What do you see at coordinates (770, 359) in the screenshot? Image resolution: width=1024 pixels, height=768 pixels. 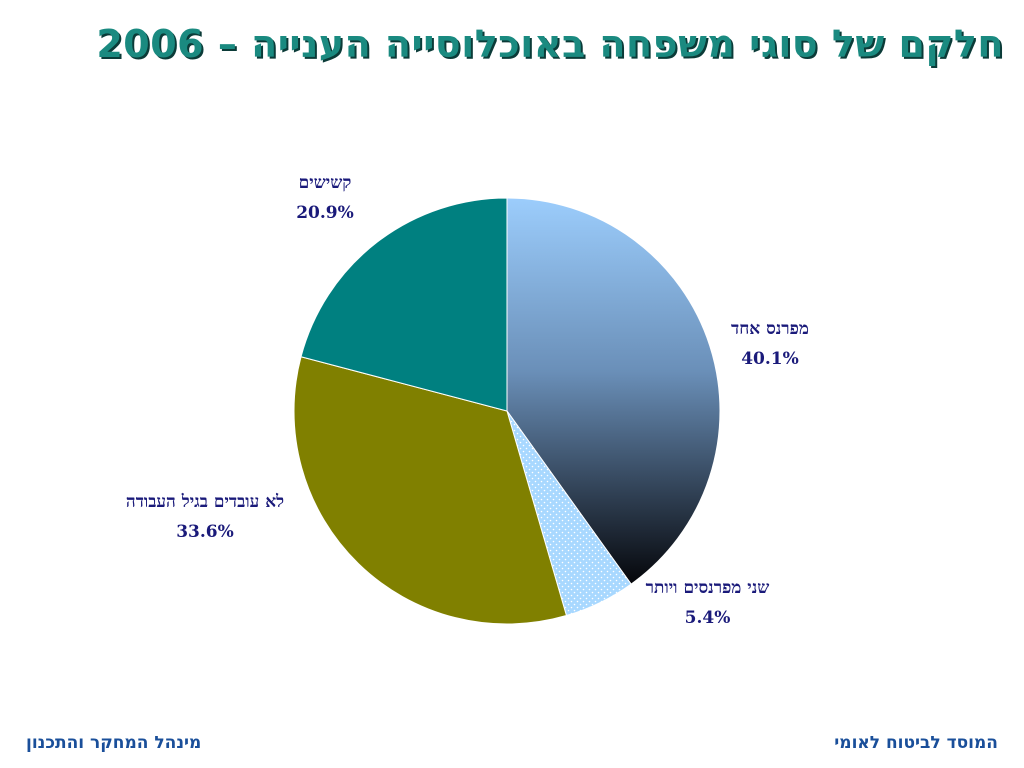 I see `slice-percent: 40.1%` at bounding box center [770, 359].